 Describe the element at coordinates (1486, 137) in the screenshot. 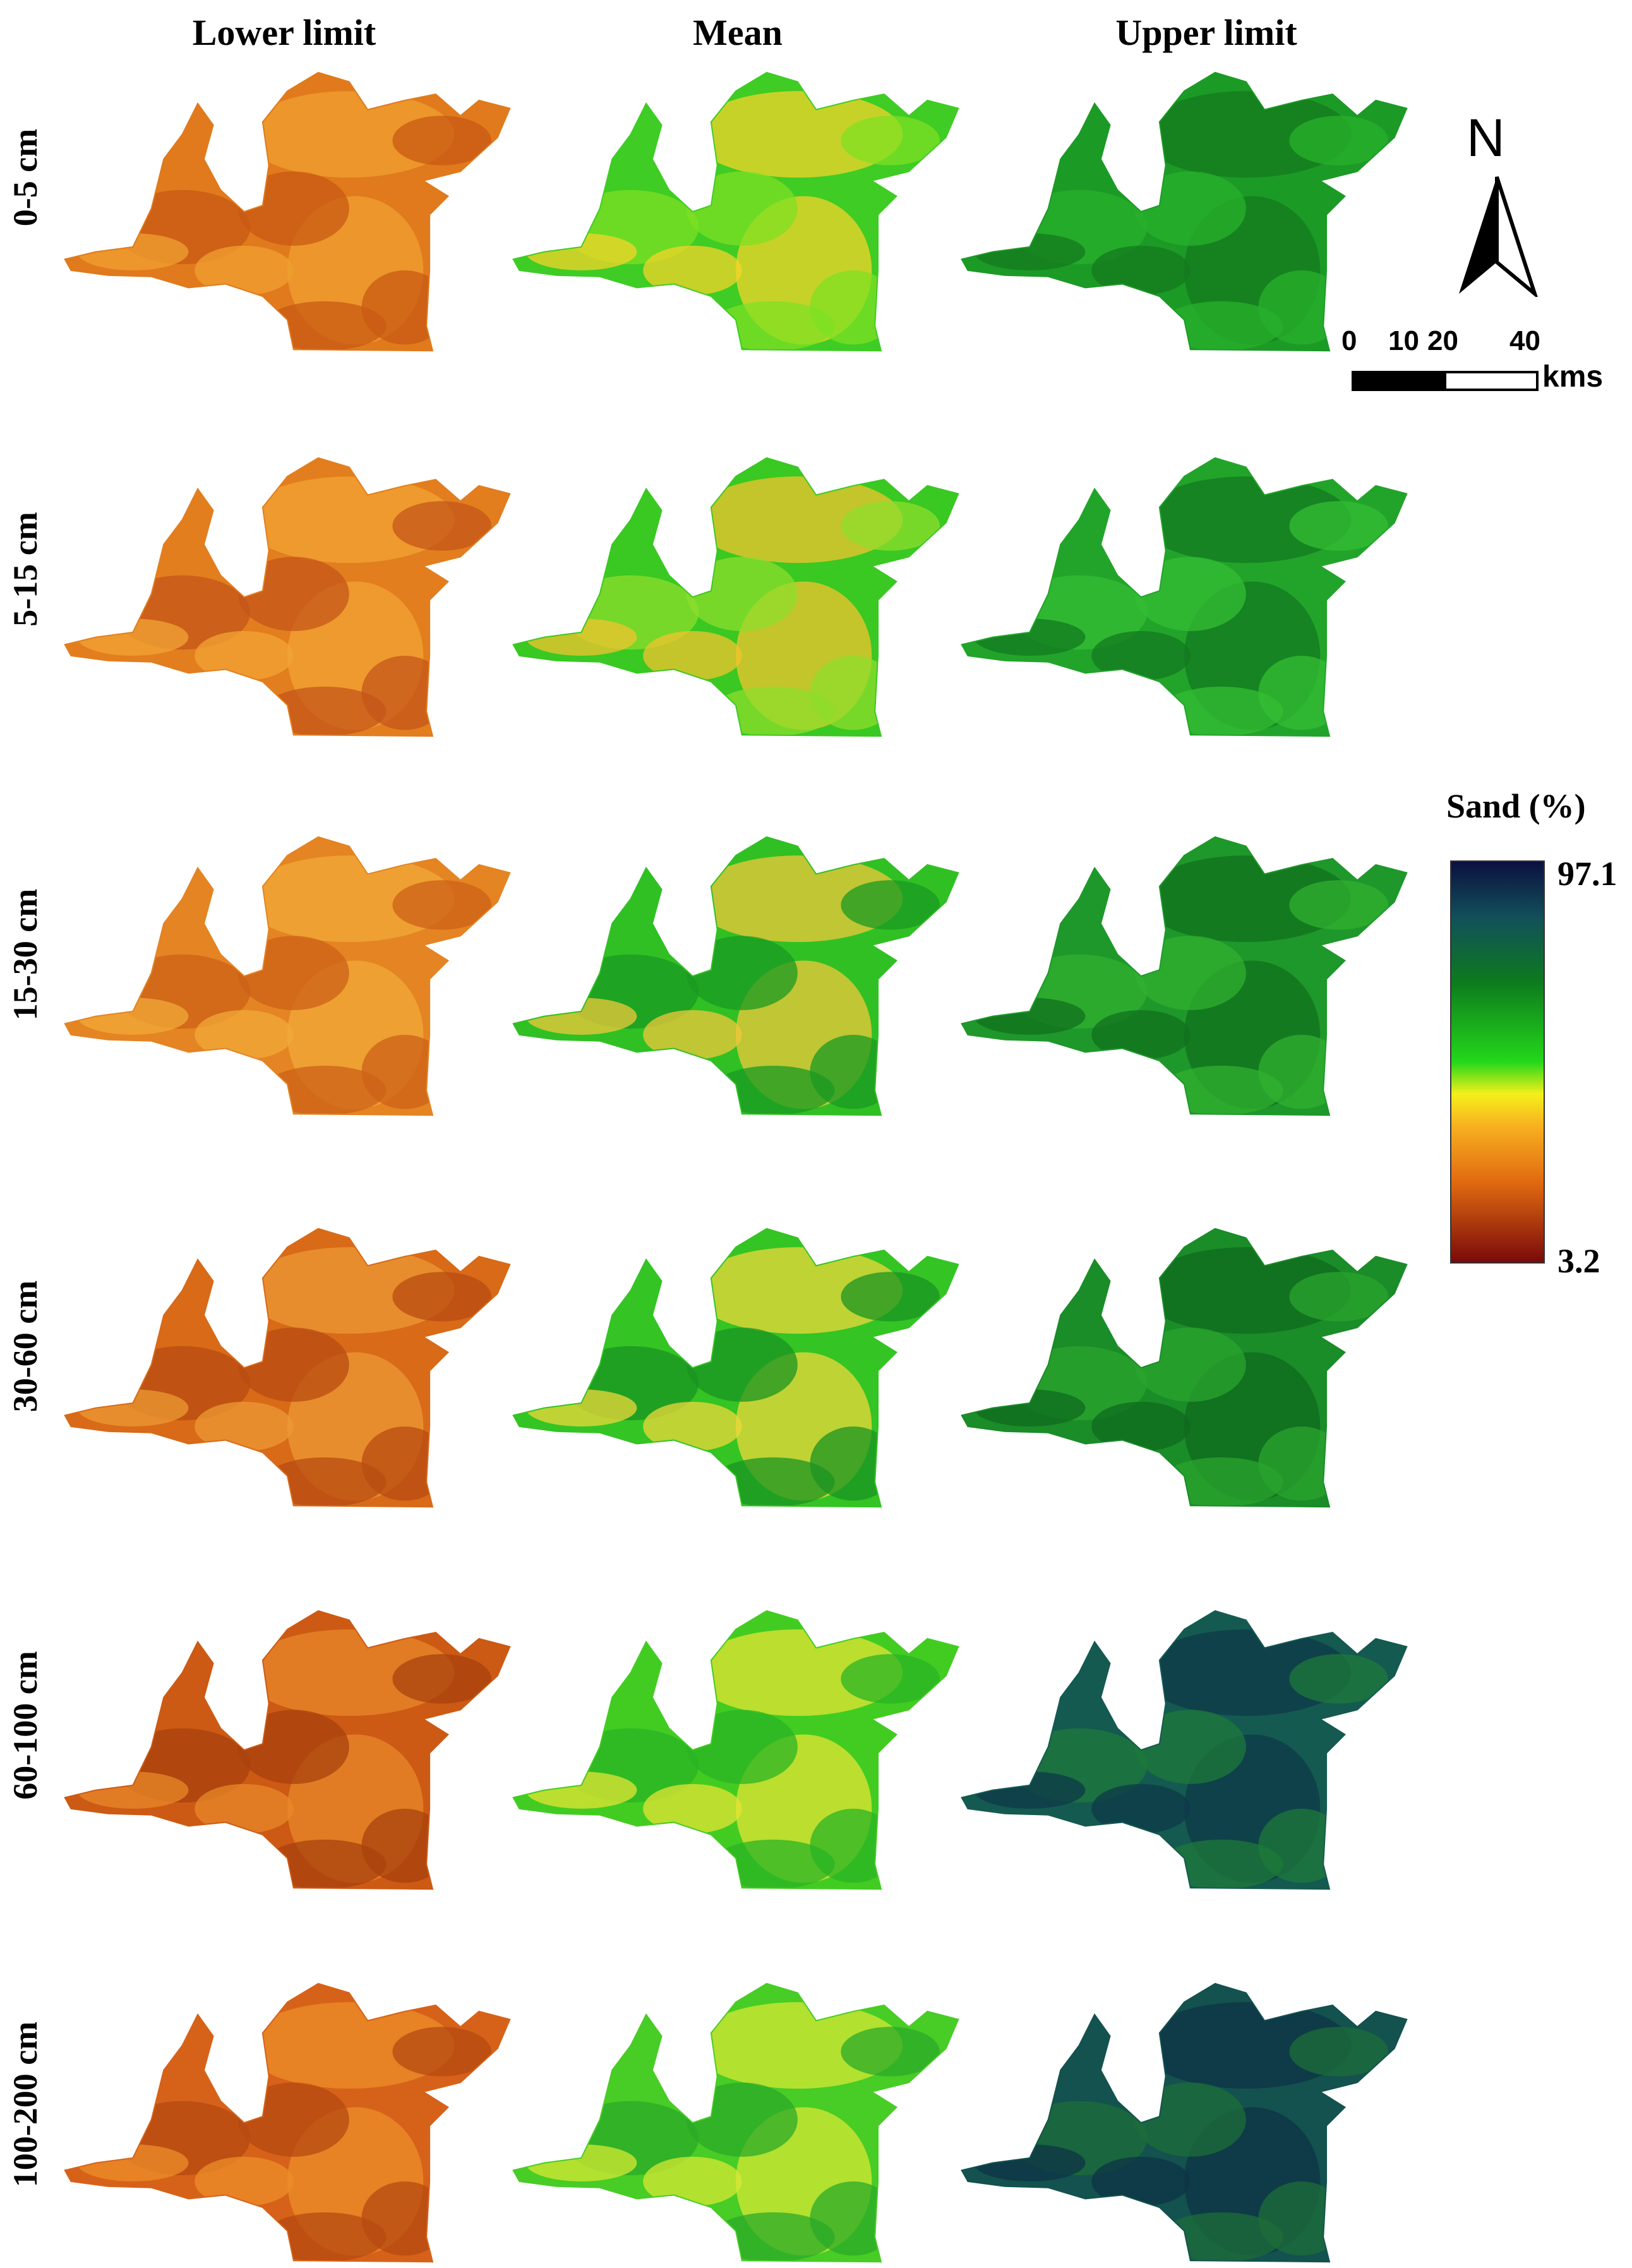

I see `north-label: N` at that location.